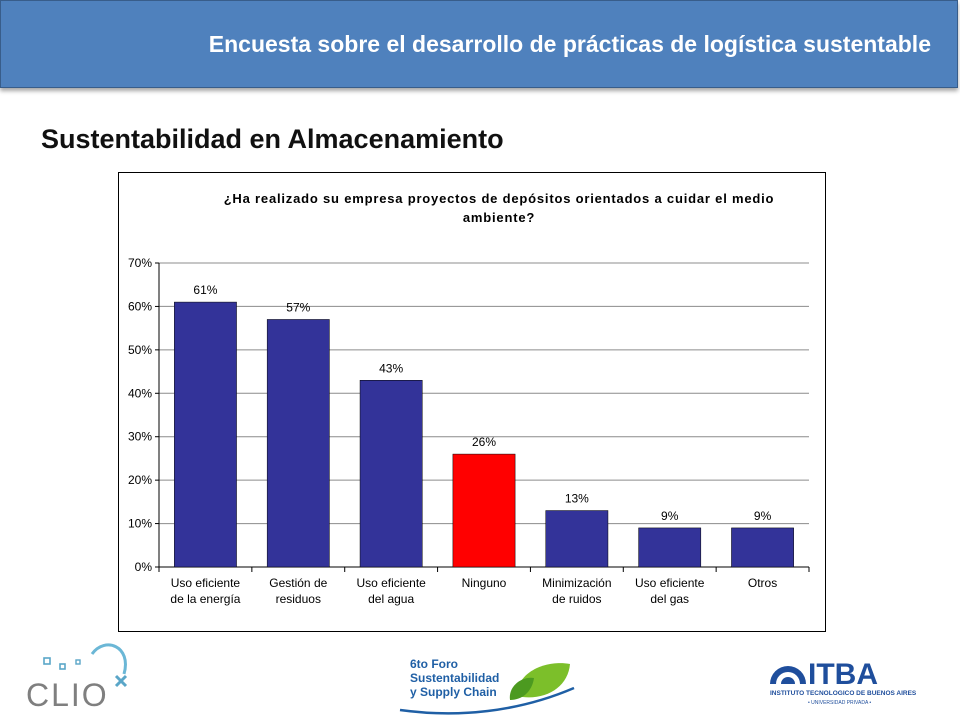 Image resolution: width=960 pixels, height=720 pixels. I want to click on data-label: 13%, so click(577, 499).